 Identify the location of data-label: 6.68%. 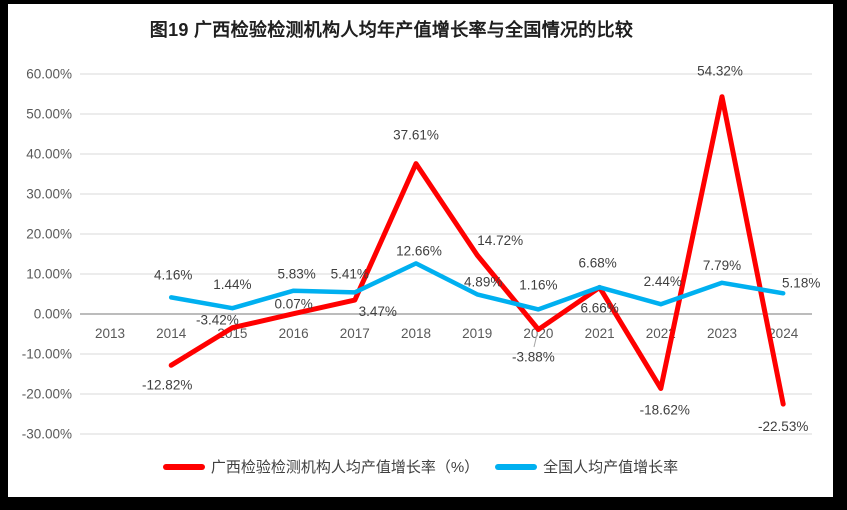
(597, 262).